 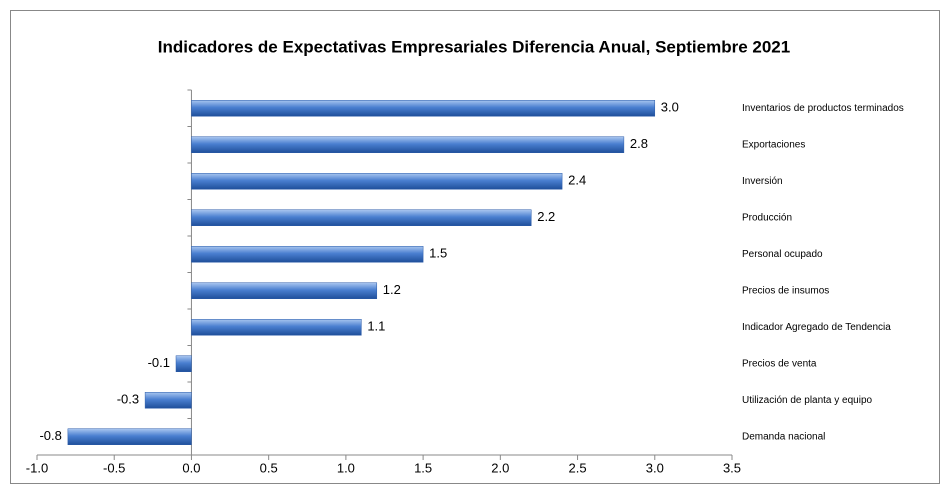 I want to click on category-label: Demanda nacional, so click(x=783, y=436).